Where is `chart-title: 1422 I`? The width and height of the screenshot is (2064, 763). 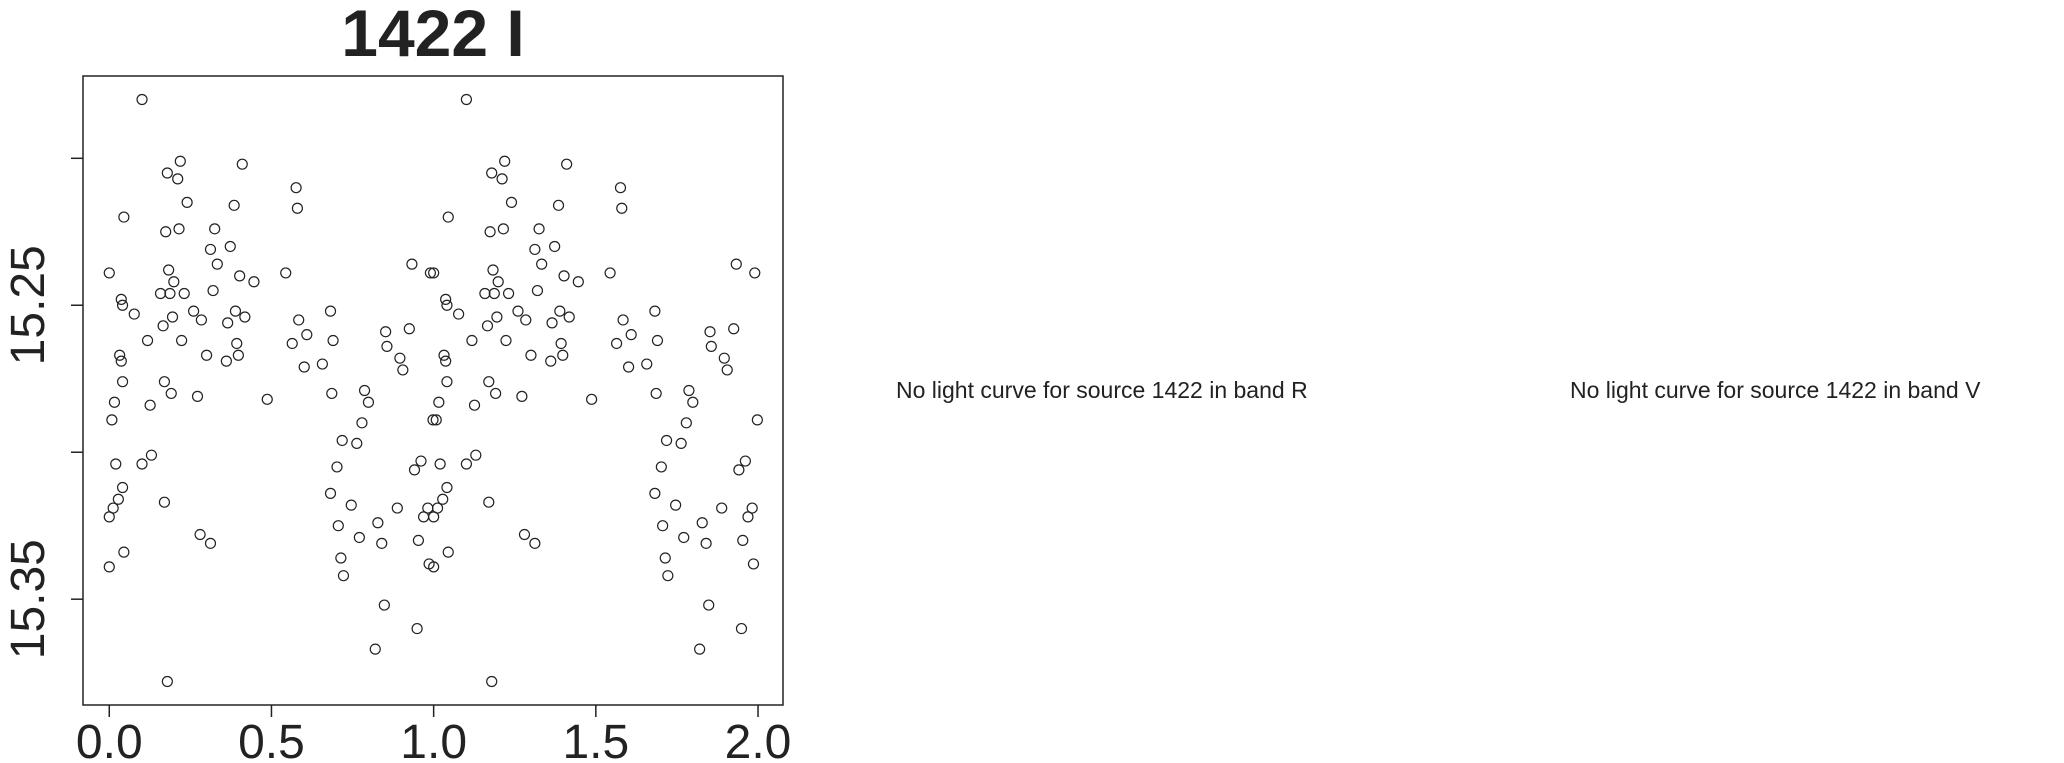
chart-title: 1422 I is located at coordinates (433, 35).